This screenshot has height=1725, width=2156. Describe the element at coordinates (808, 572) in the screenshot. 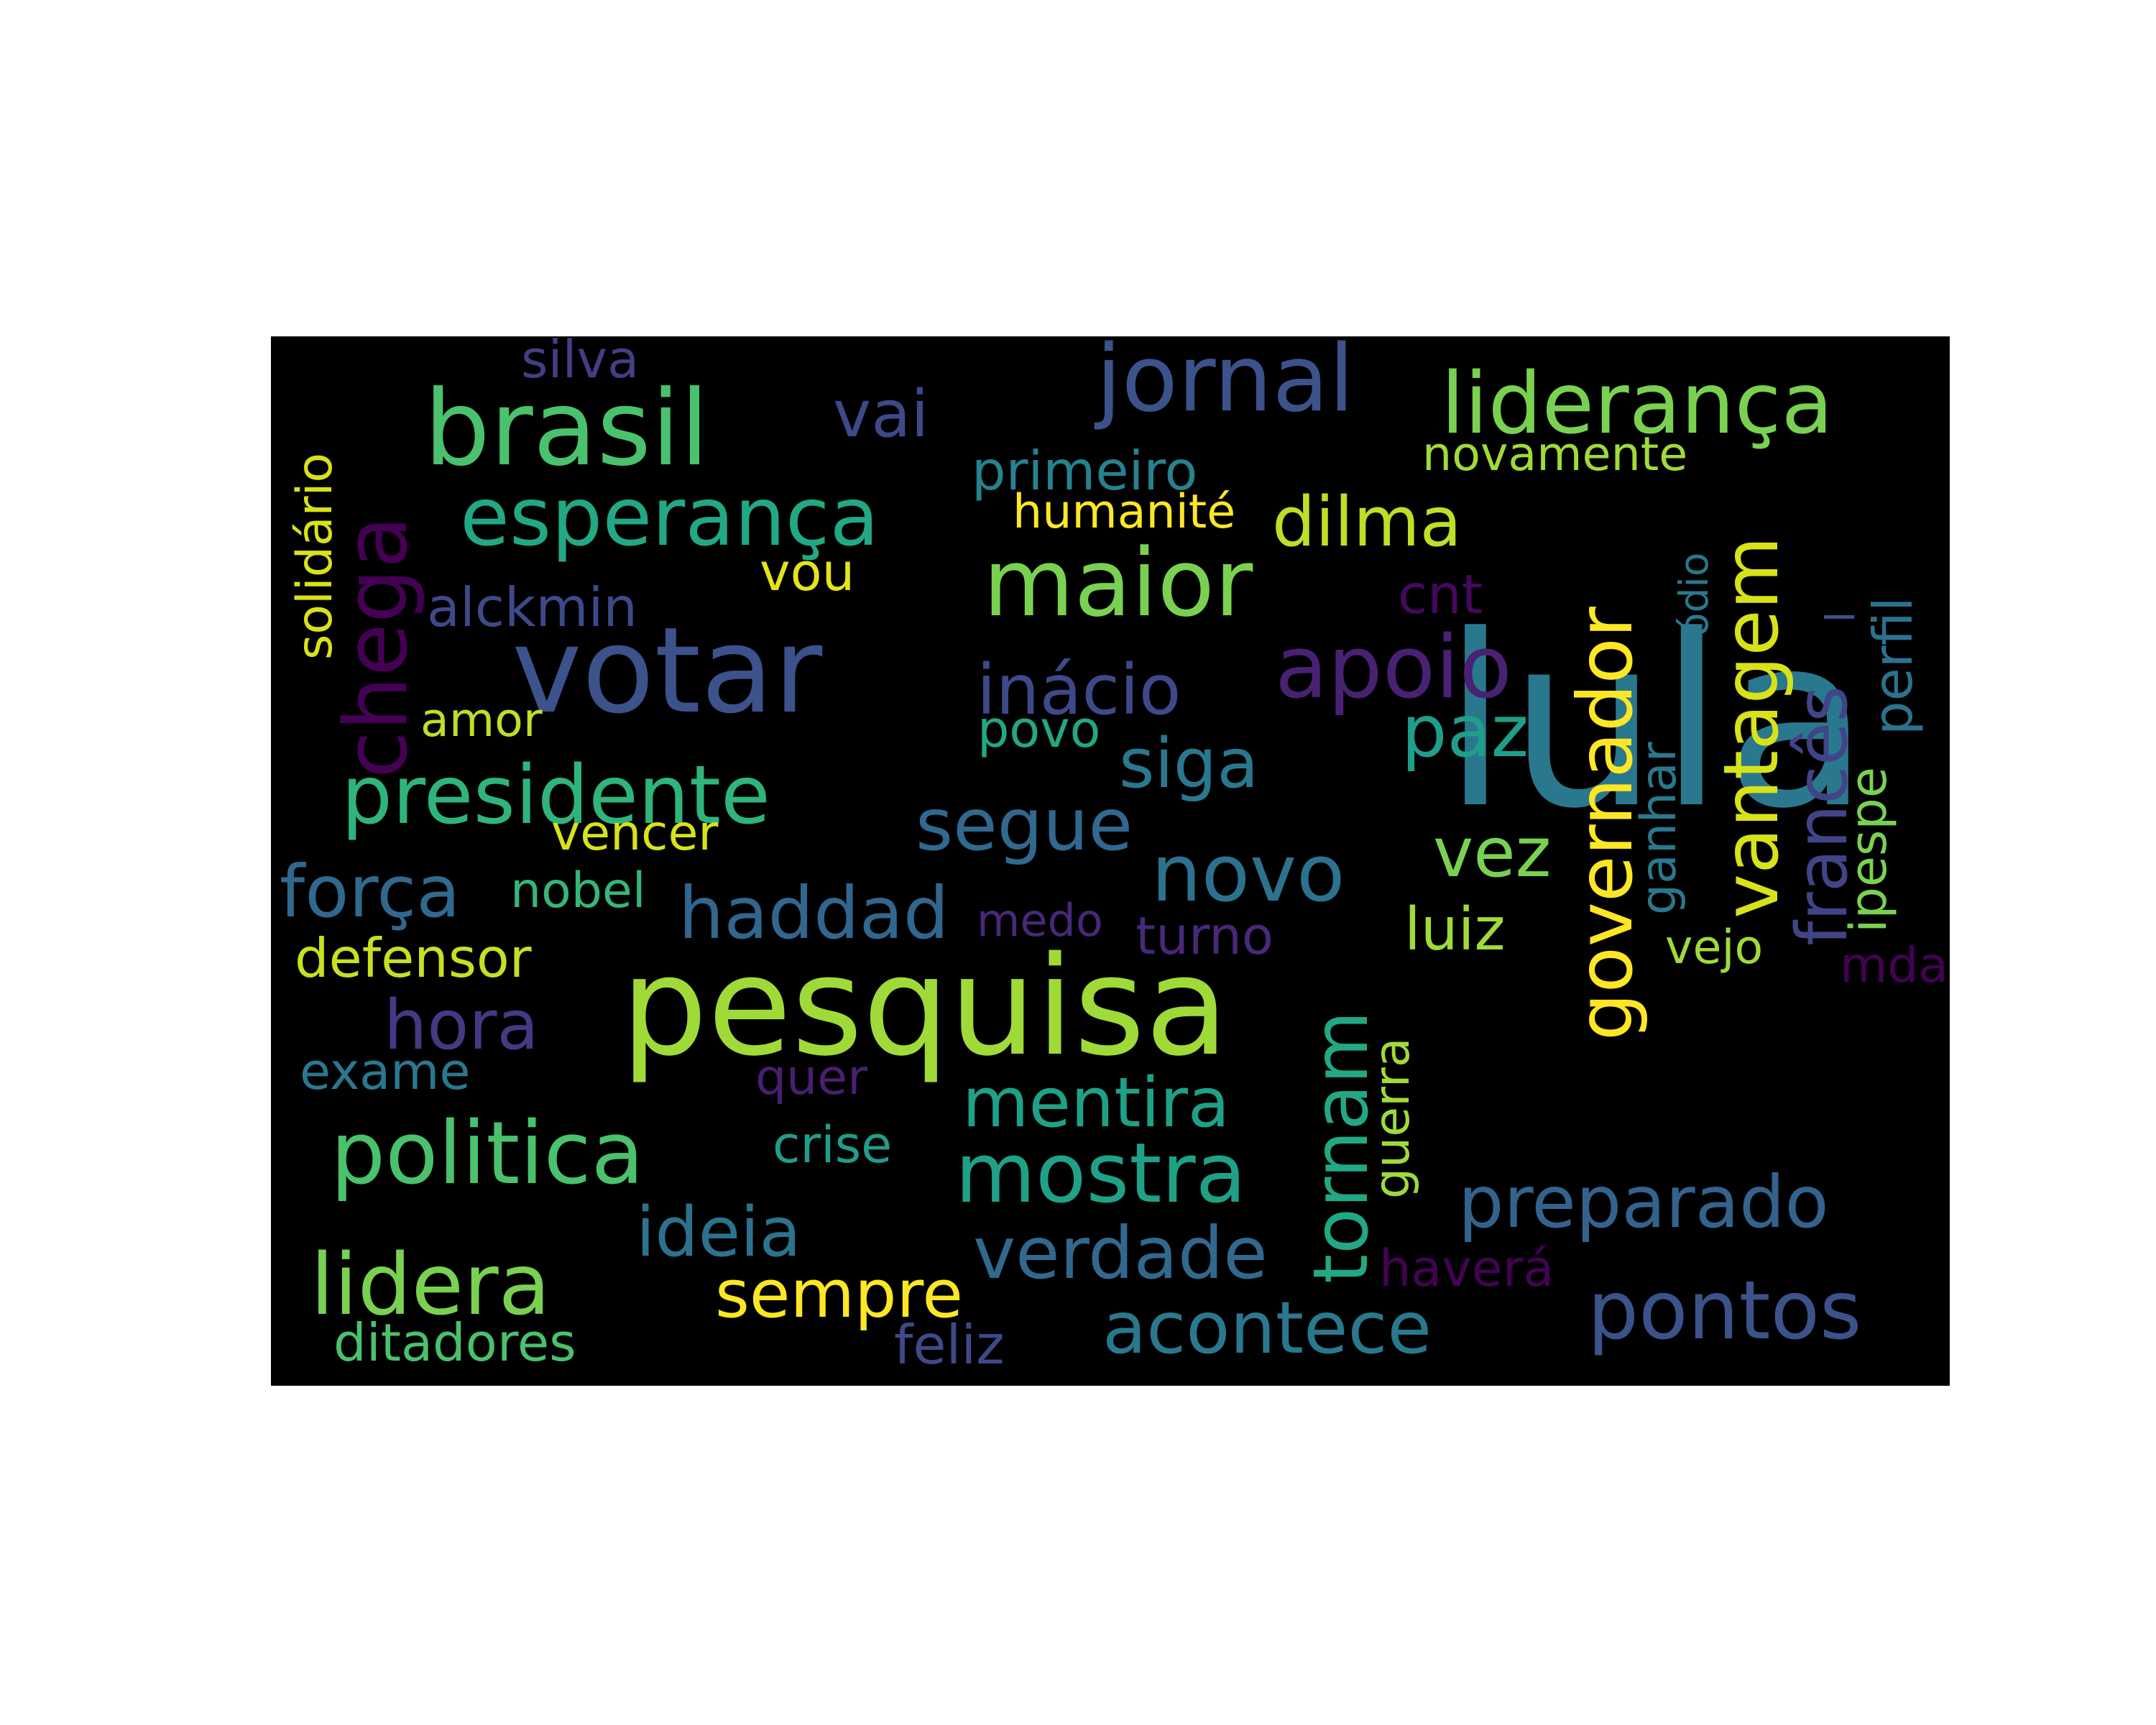

I see `word-vou: vou` at that location.